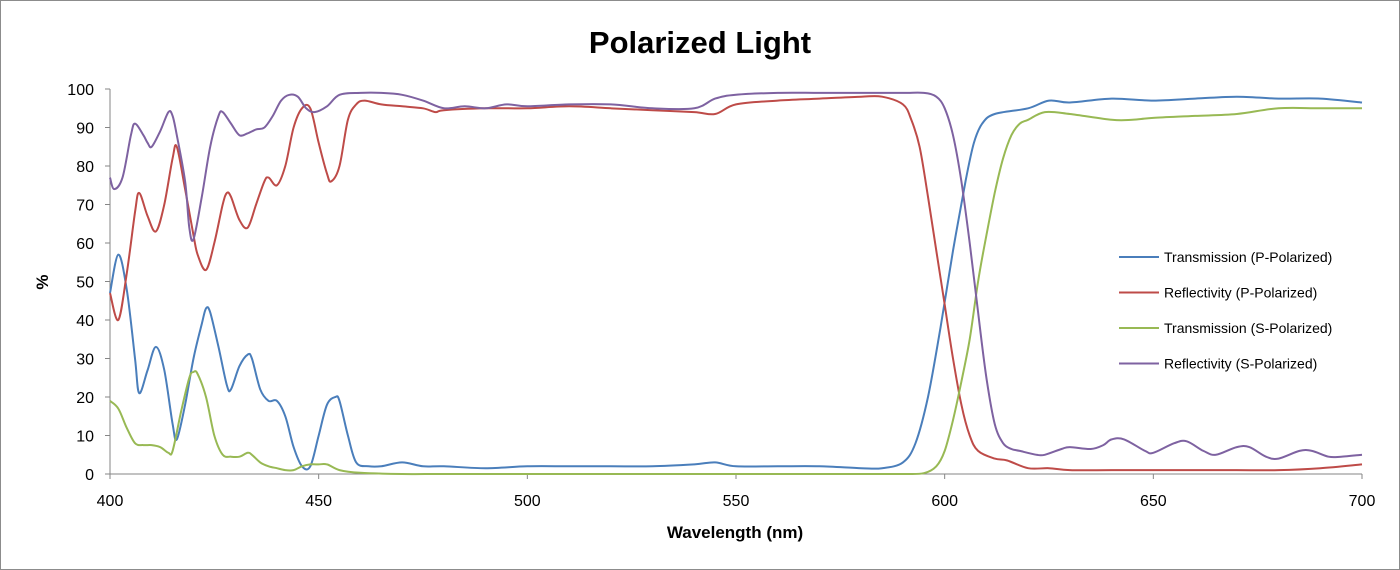  I want to click on legend-label: Reflectivity (P-Polarized), so click(1240, 293).